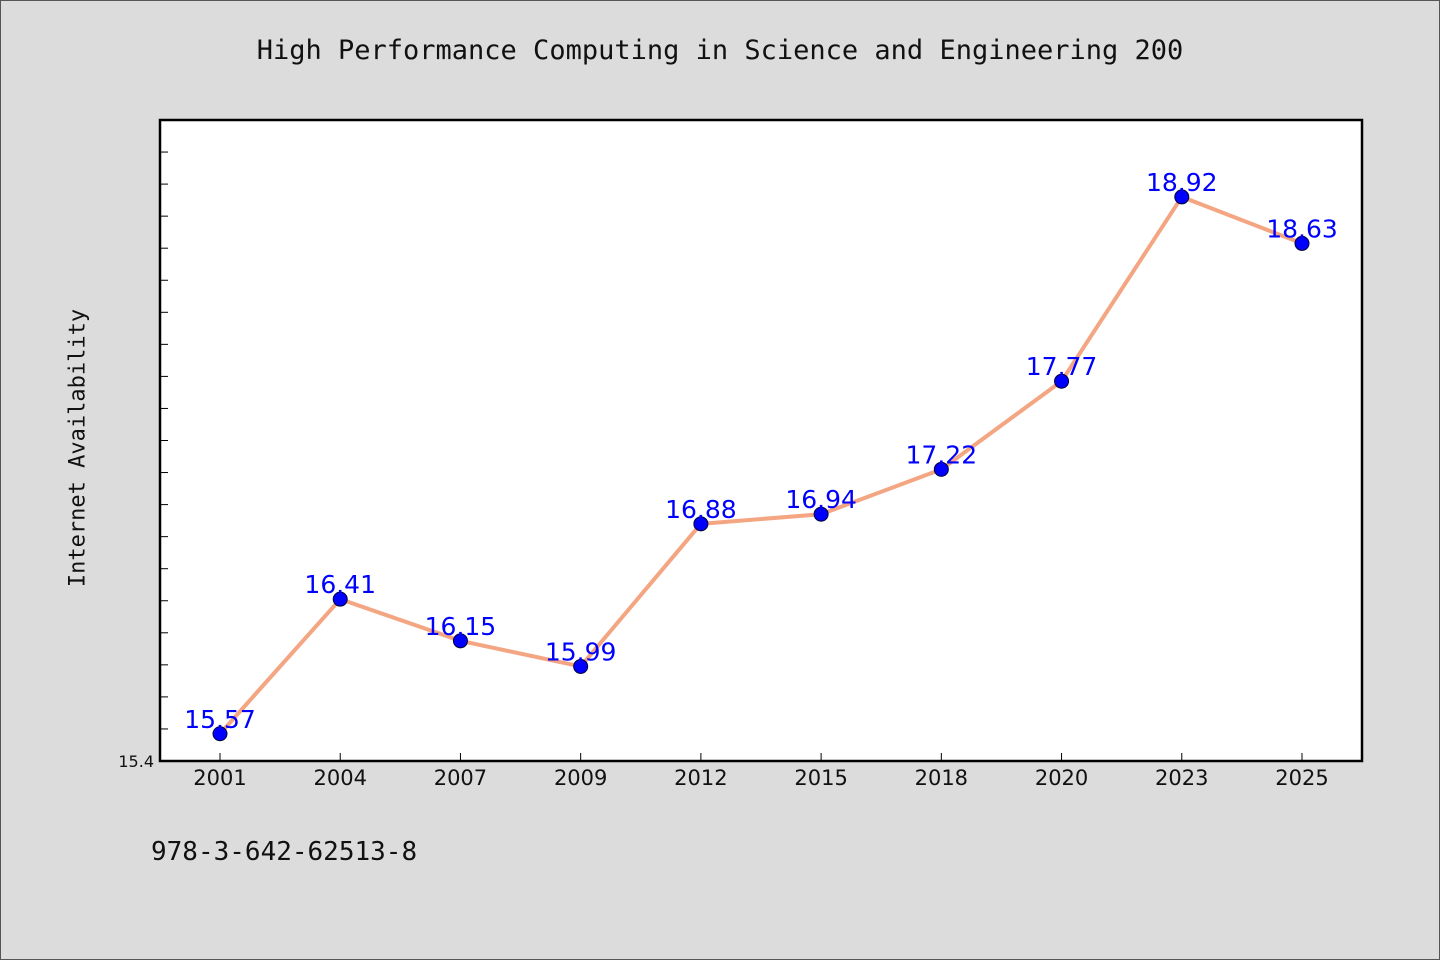 This screenshot has height=960, width=1440. What do you see at coordinates (581, 651) in the screenshot?
I see `data-label: 15.99` at bounding box center [581, 651].